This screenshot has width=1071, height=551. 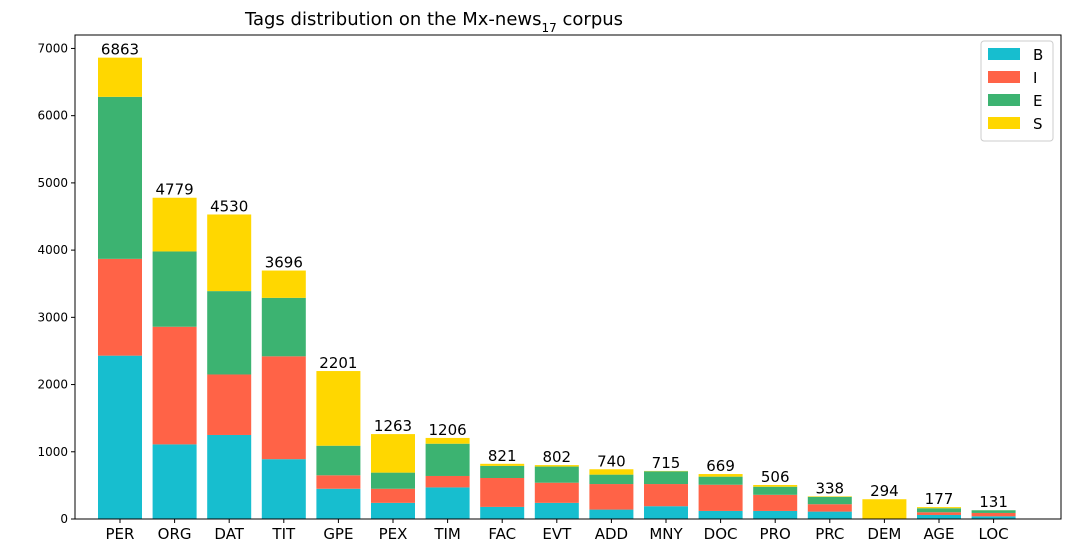 I want to click on total-label-gpe: 2201, so click(x=338, y=363).